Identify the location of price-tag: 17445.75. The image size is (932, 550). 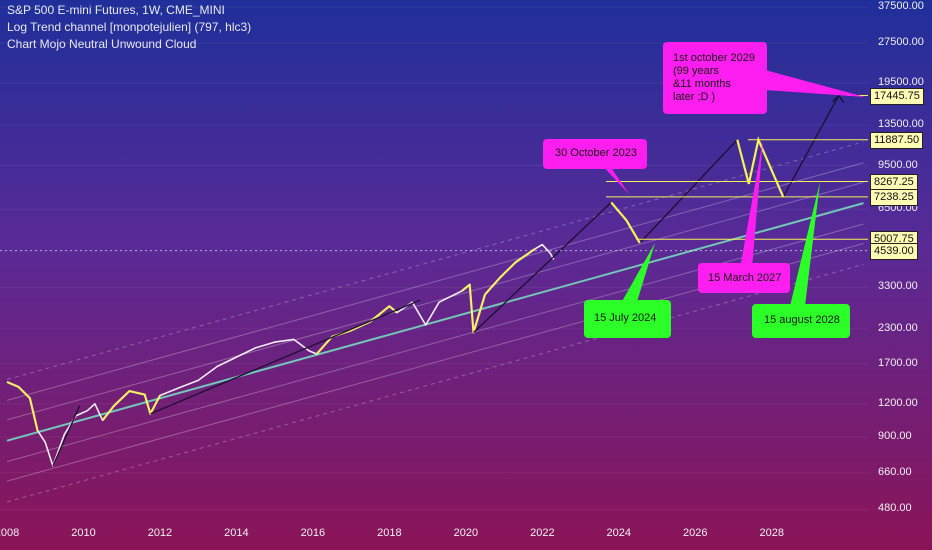
(897, 96).